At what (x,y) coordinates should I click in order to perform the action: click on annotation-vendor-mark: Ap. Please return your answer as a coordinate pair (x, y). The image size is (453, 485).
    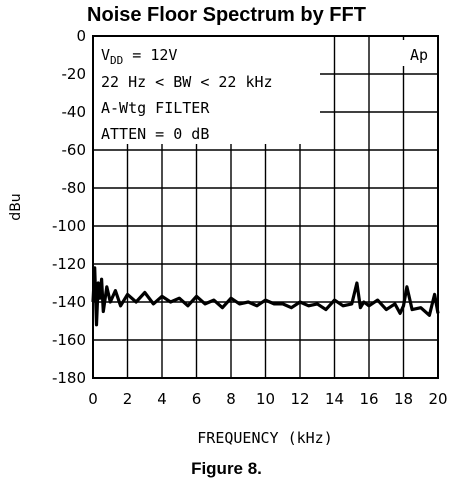
    Looking at the image, I should click on (419, 55).